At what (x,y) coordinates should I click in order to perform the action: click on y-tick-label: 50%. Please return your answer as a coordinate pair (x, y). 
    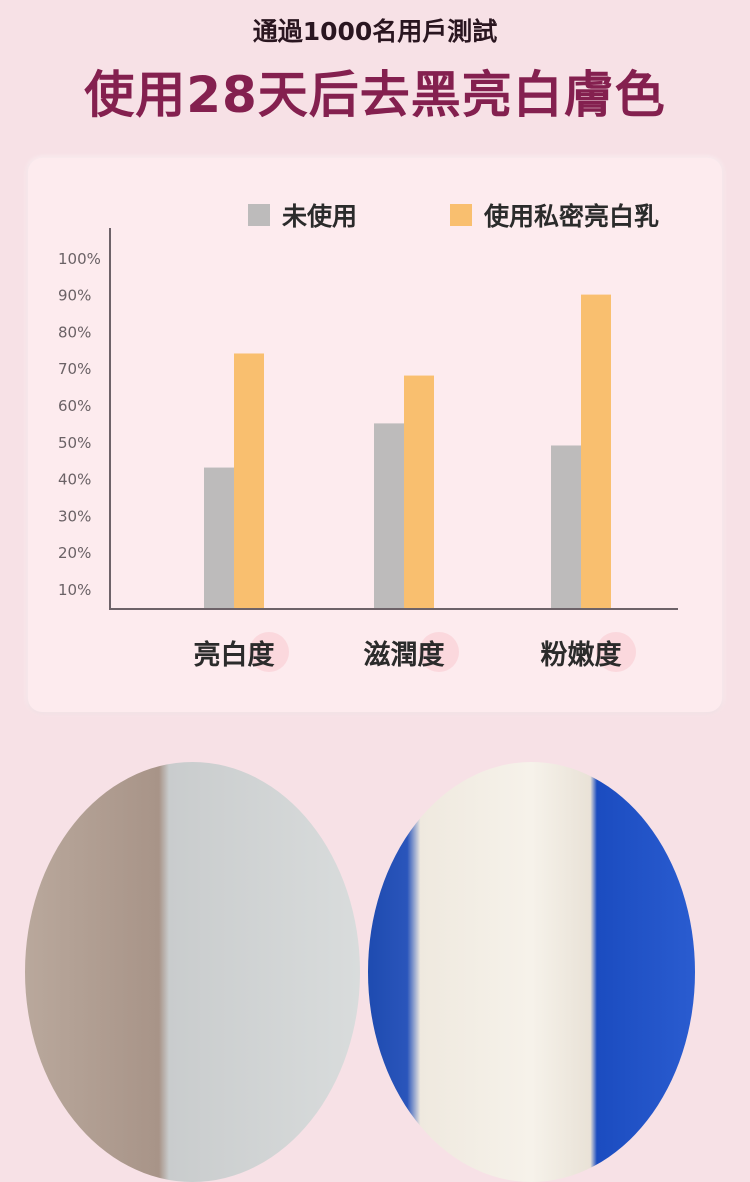
    Looking at the image, I should click on (74, 443).